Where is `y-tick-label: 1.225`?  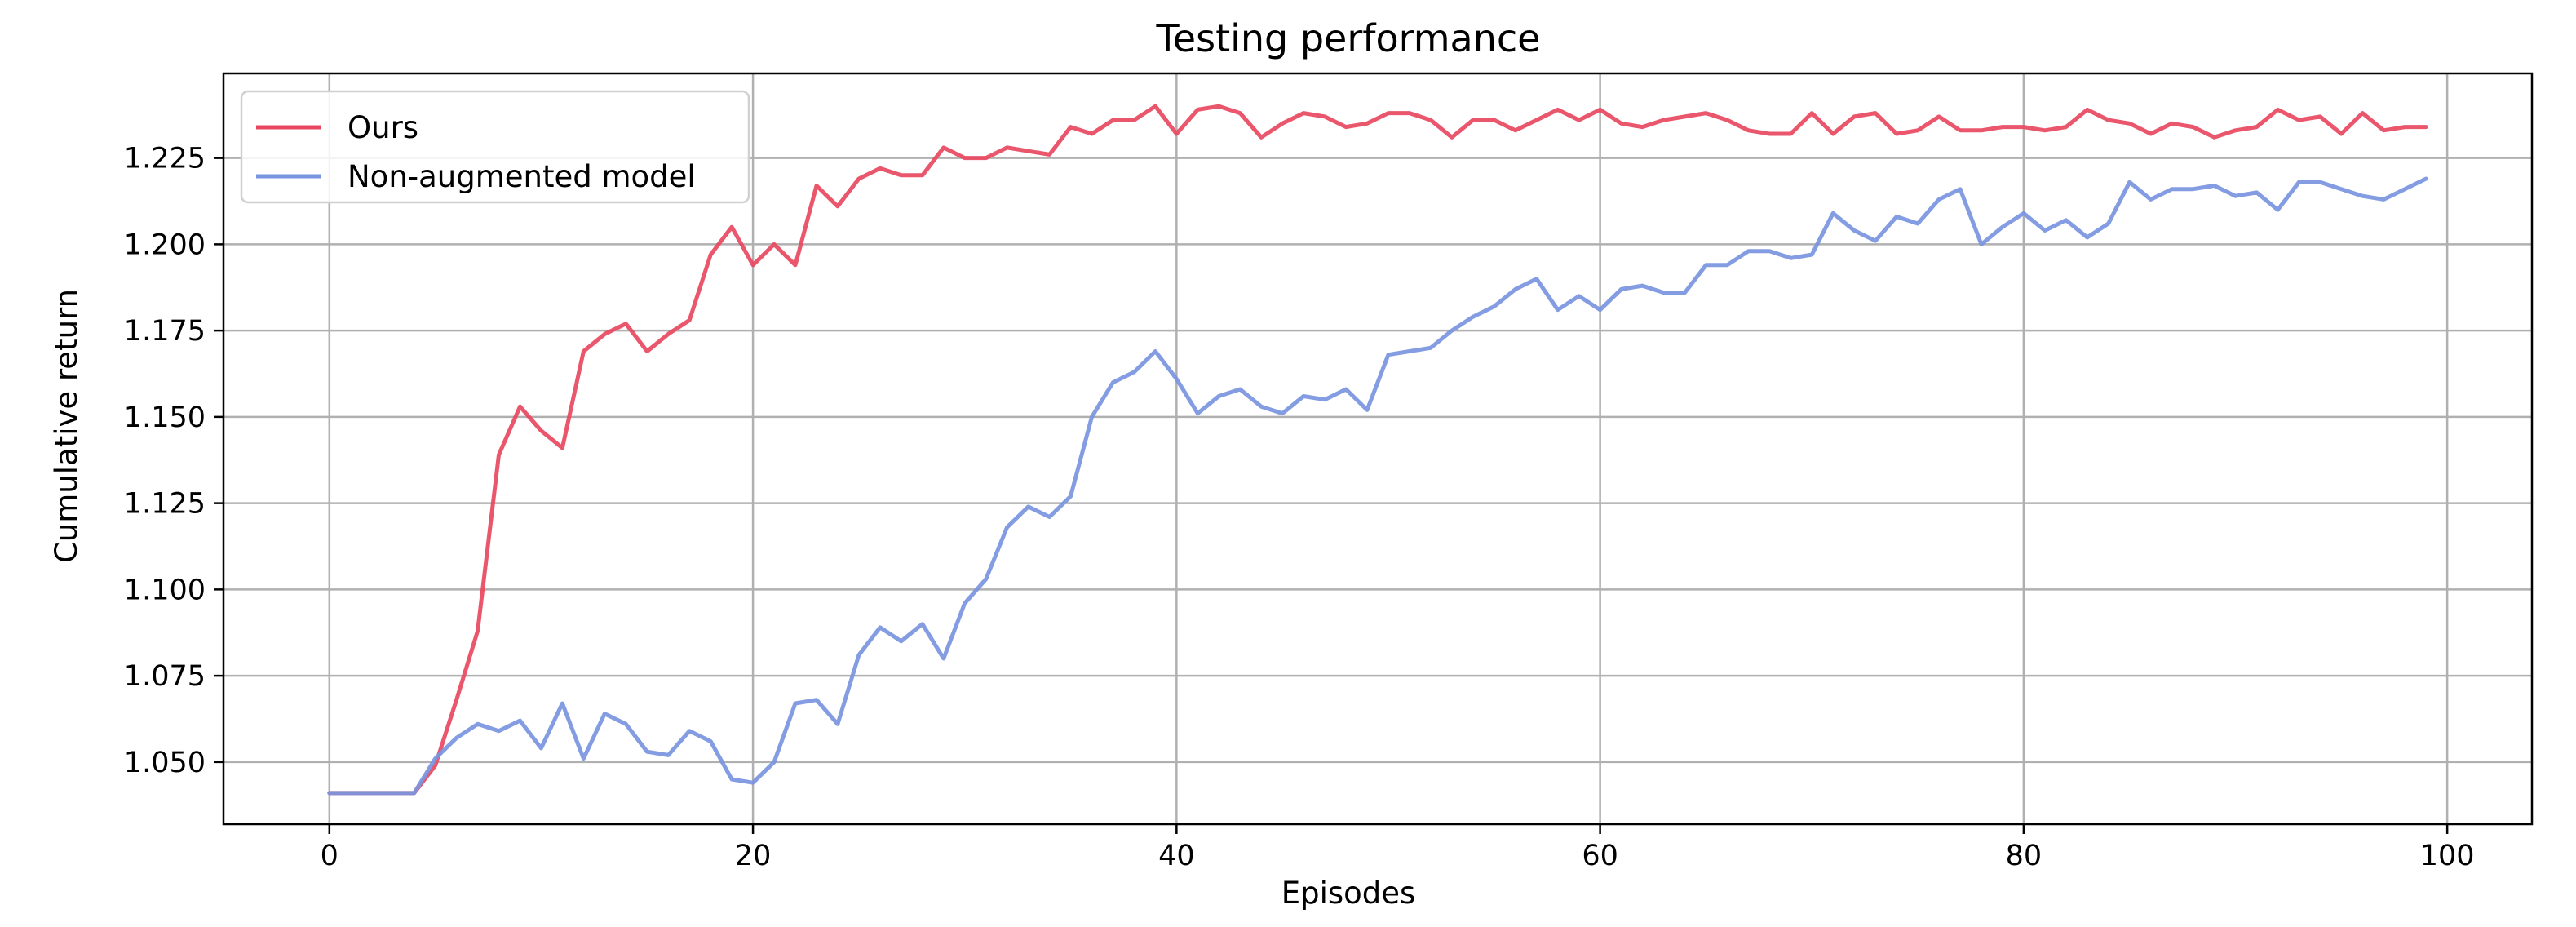 y-tick-label: 1.225 is located at coordinates (165, 159).